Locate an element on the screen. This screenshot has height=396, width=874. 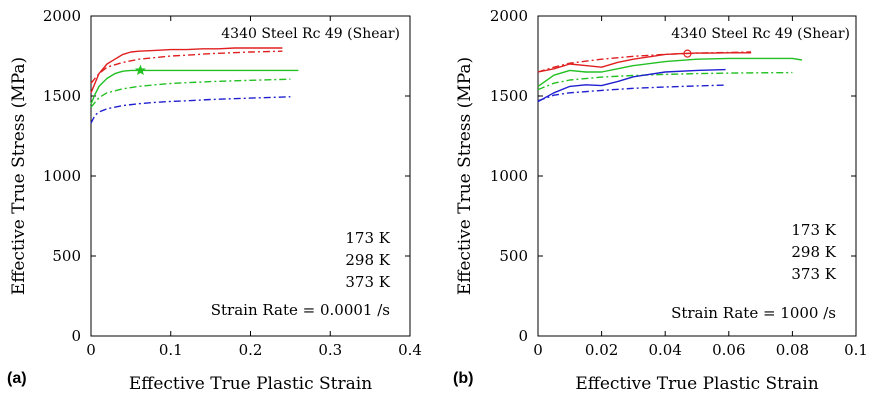
strain-rate-label: Strain Rate = 1000 /s is located at coordinates (753, 313).